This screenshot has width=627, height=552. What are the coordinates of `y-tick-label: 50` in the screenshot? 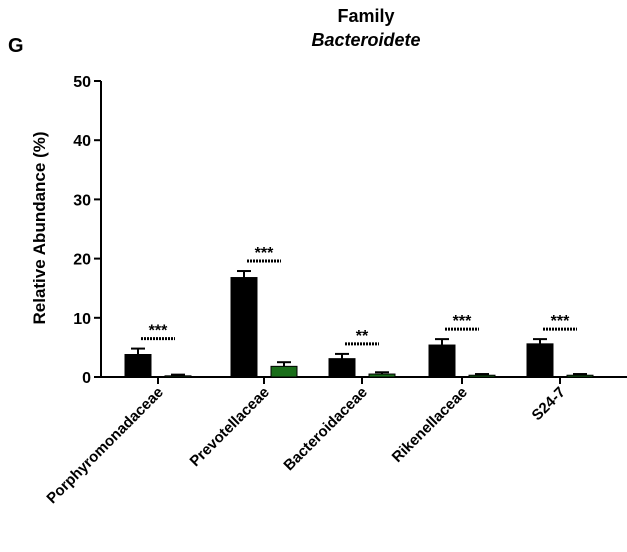 It's located at (82, 82).